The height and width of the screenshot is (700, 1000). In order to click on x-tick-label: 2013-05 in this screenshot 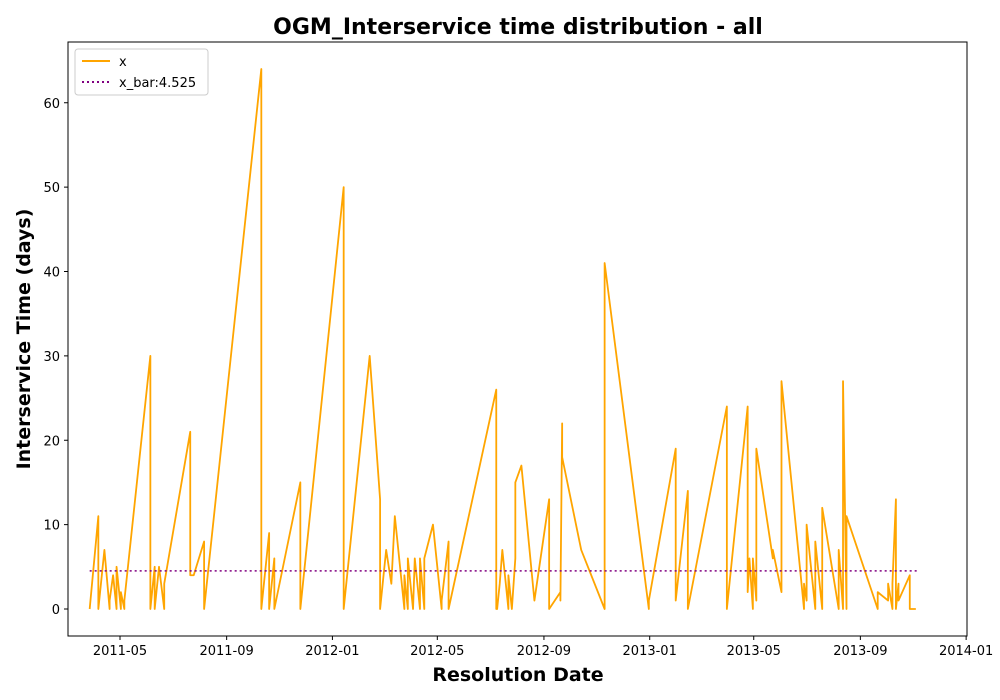, I will do `click(754, 651)`.